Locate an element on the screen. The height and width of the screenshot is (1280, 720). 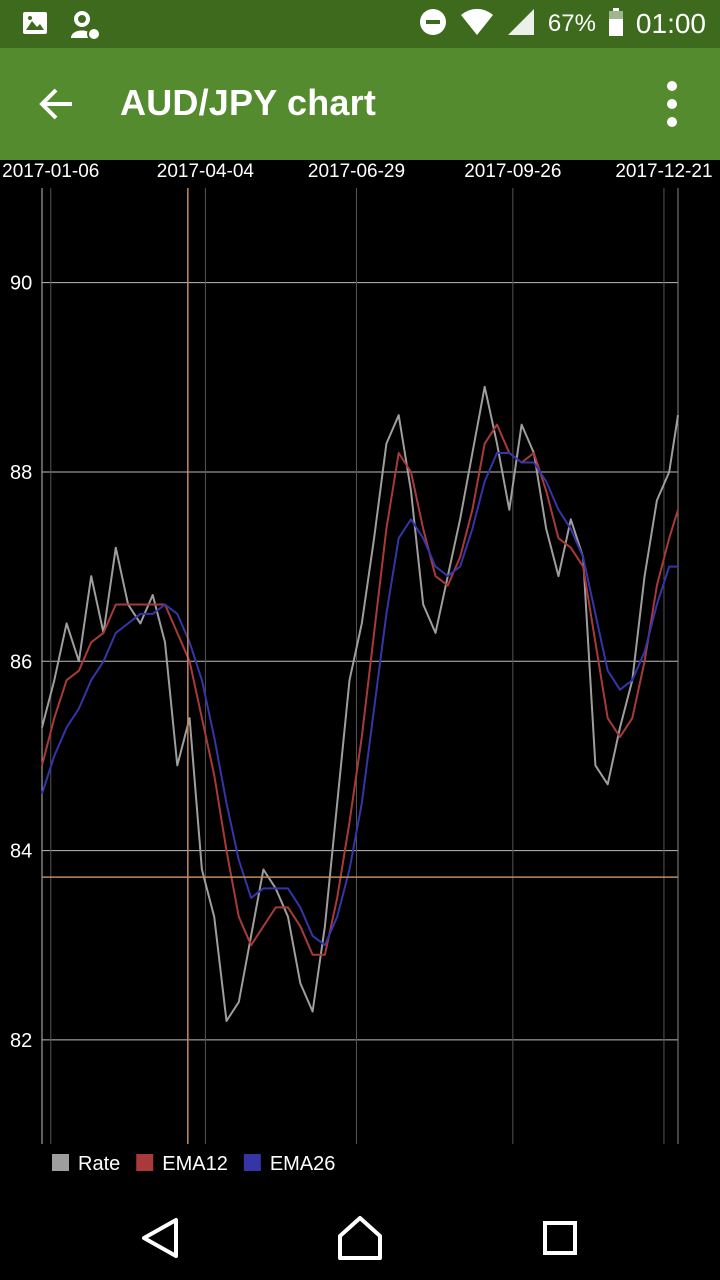
arrow-back-icon is located at coordinates (55, 104).